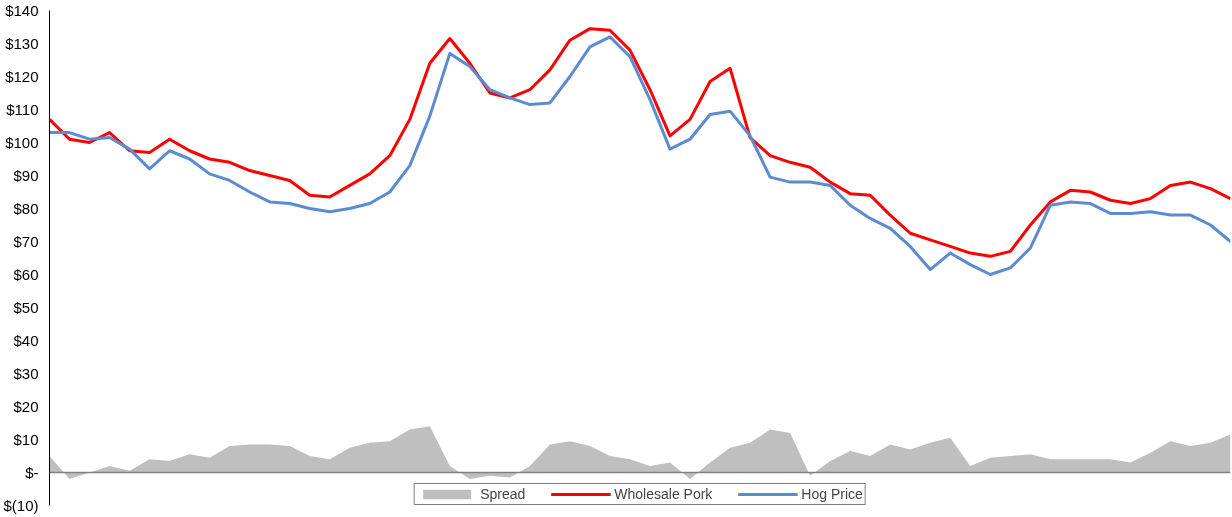  Describe the element at coordinates (26, 241) in the screenshot. I see `y-tick-label: $70` at that location.